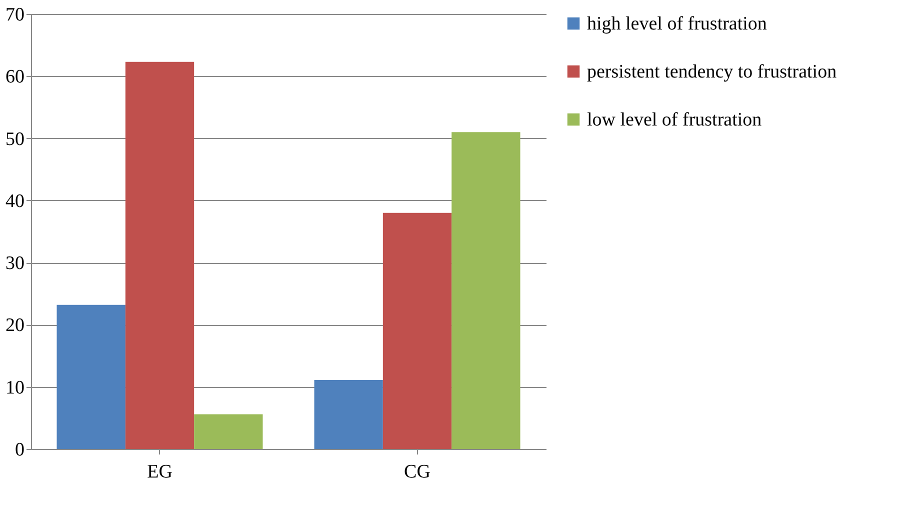  What do you see at coordinates (15, 139) in the screenshot?
I see `y-tick-label: 50` at bounding box center [15, 139].